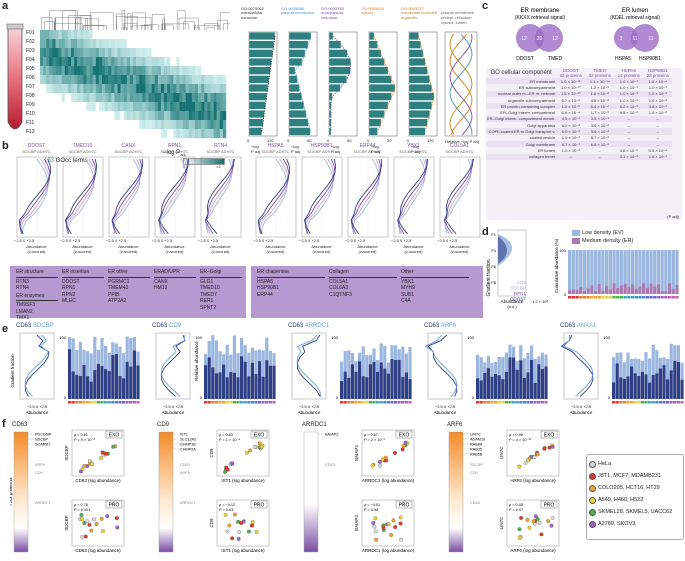  I want to click on e-pair-b: CD9, so click(175, 326).